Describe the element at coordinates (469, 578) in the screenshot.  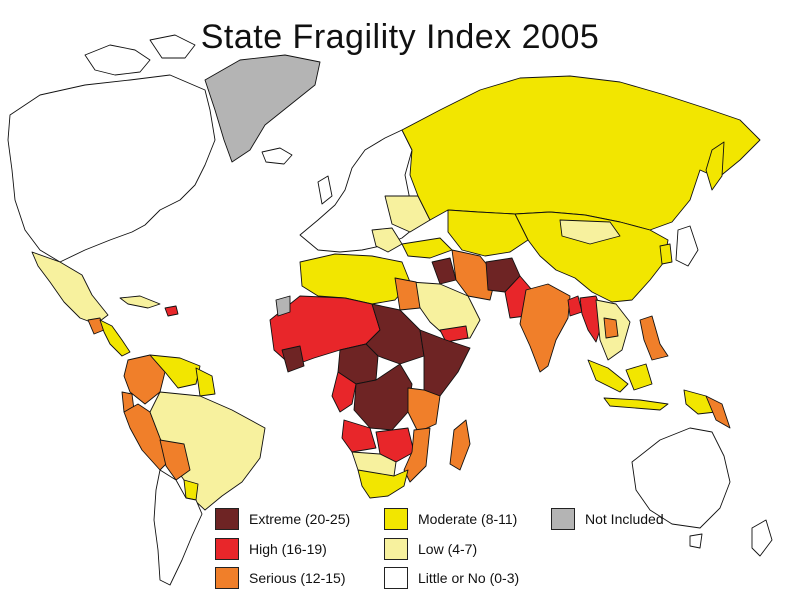
I see `legend-label: Little or No (0-3)` at that location.